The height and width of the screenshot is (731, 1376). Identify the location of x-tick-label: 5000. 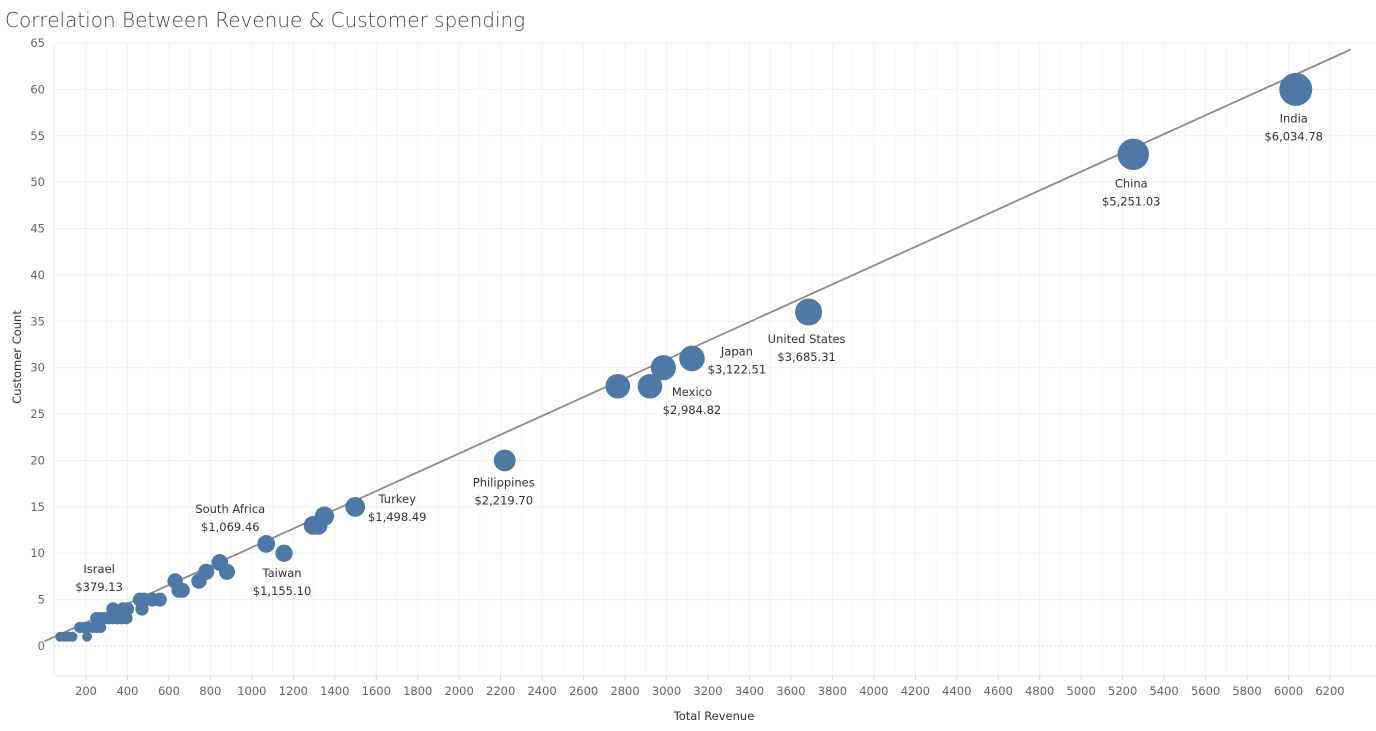
(1081, 691).